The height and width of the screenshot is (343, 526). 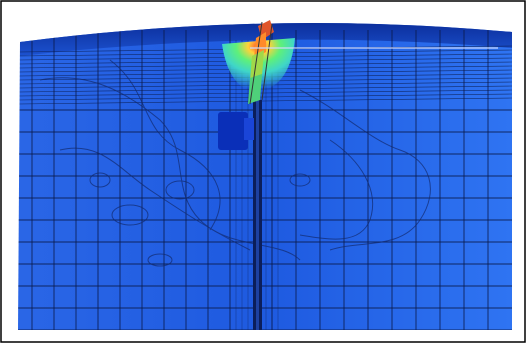 What do you see at coordinates (249, 129) in the screenshot?
I see `inclusion-block-edge` at bounding box center [249, 129].